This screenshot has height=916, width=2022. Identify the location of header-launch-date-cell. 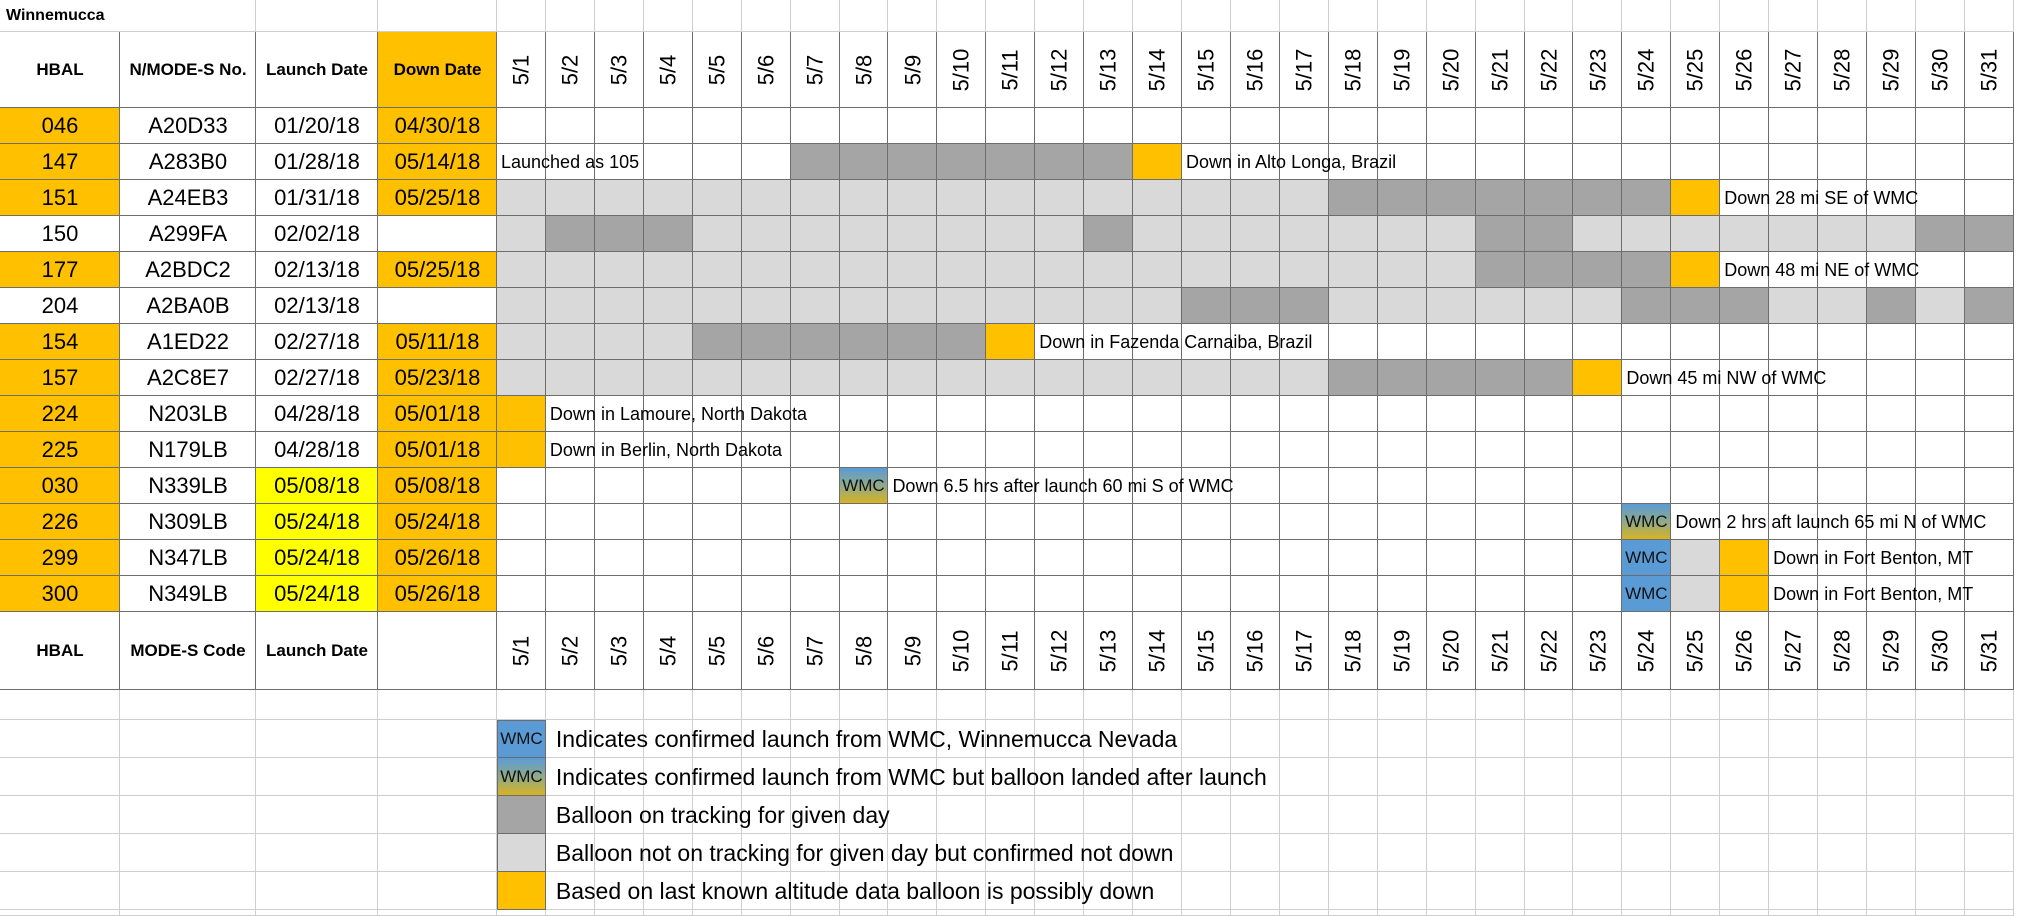
(317, 70).